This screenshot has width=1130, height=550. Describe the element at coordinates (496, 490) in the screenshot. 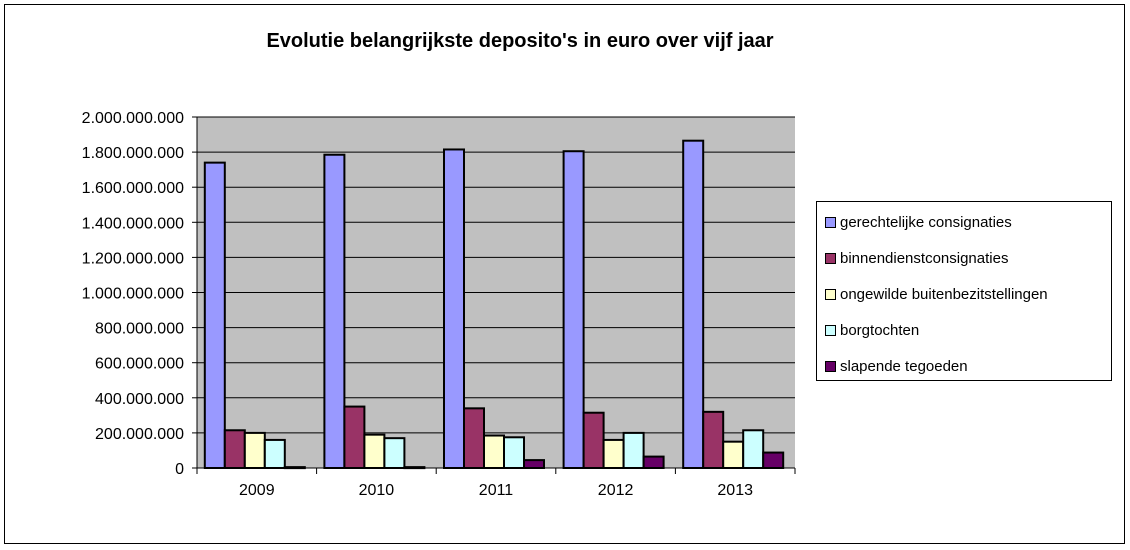

I see `x-tick-label: 2011` at that location.